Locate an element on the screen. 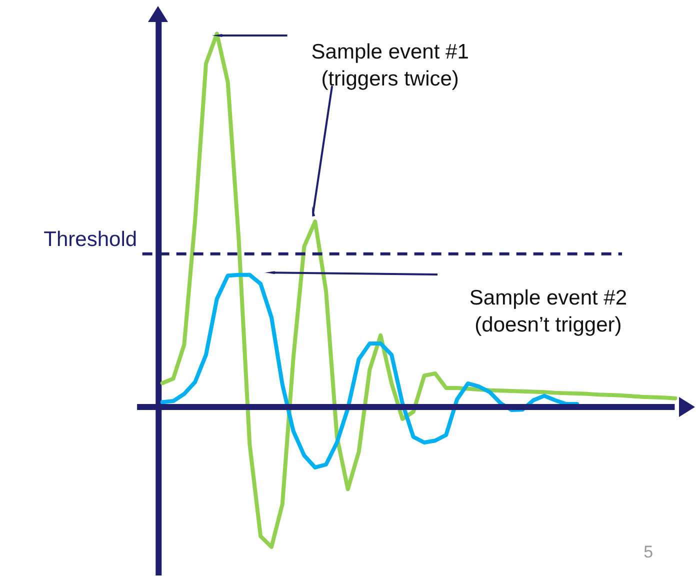 This screenshot has width=696, height=584. ref-line-label: Threshold is located at coordinates (91, 239).